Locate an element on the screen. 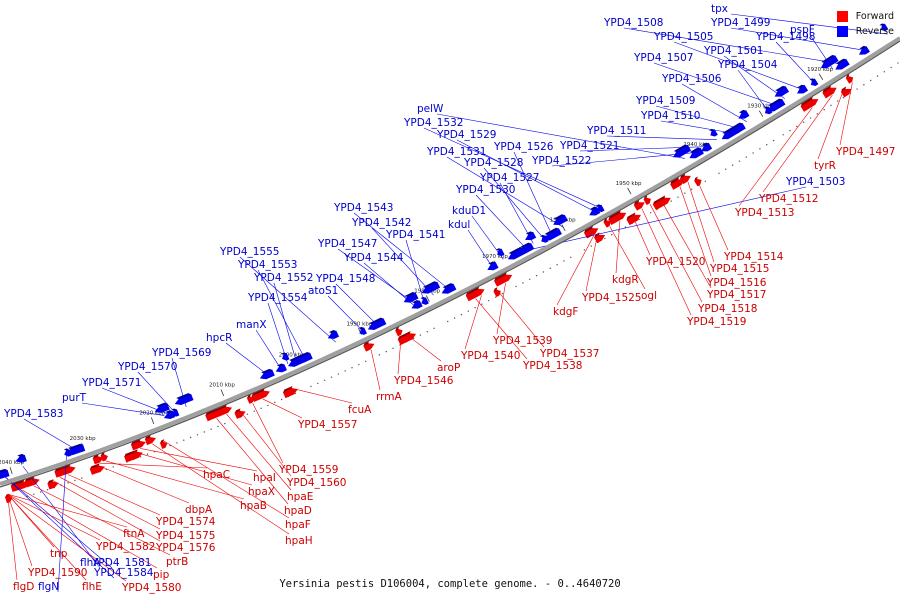  forward-gene-label: YPD4_1538 is located at coordinates (552, 366).